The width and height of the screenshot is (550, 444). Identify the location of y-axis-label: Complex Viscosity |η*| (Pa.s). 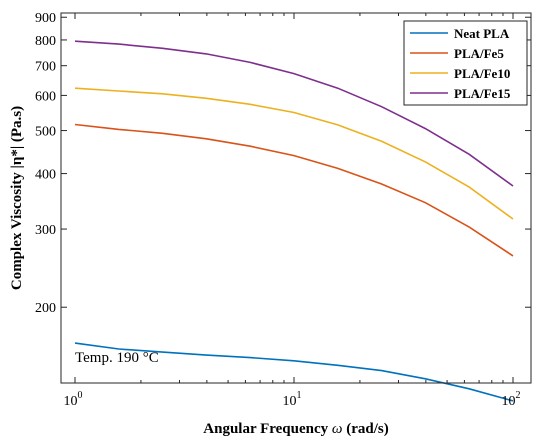
(17, 198).